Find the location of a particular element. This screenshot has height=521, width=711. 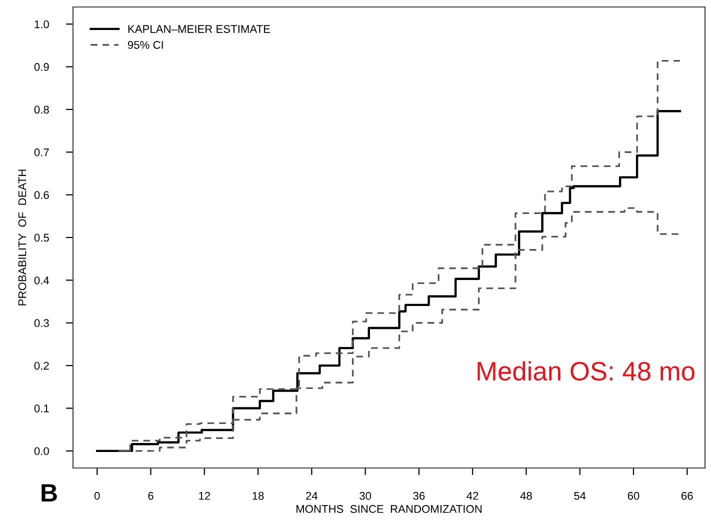

y-tick-label: 0.7 is located at coordinates (41, 152).